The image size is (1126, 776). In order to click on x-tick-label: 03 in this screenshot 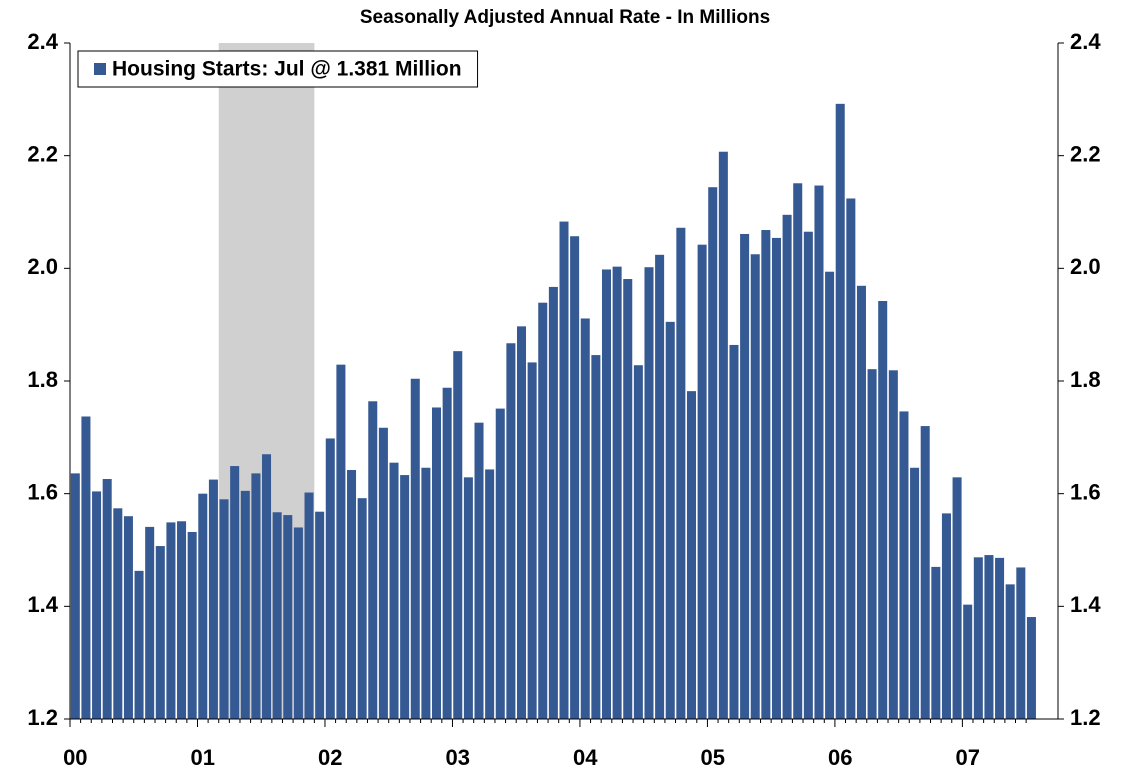, I will do `click(458, 757)`.